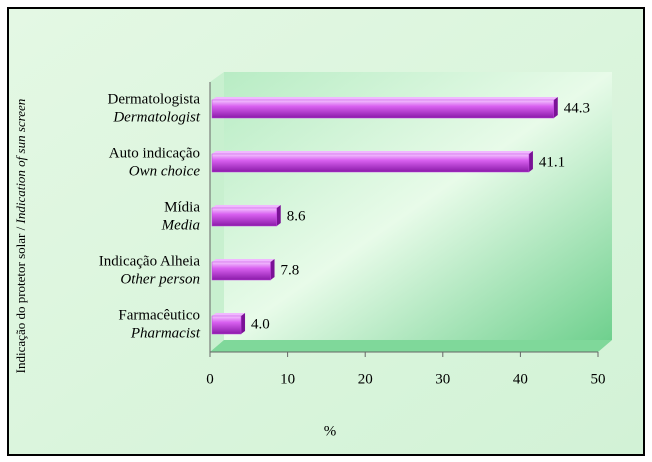  Describe the element at coordinates (159, 315) in the screenshot. I see `category-label: Farmacêutico` at that location.